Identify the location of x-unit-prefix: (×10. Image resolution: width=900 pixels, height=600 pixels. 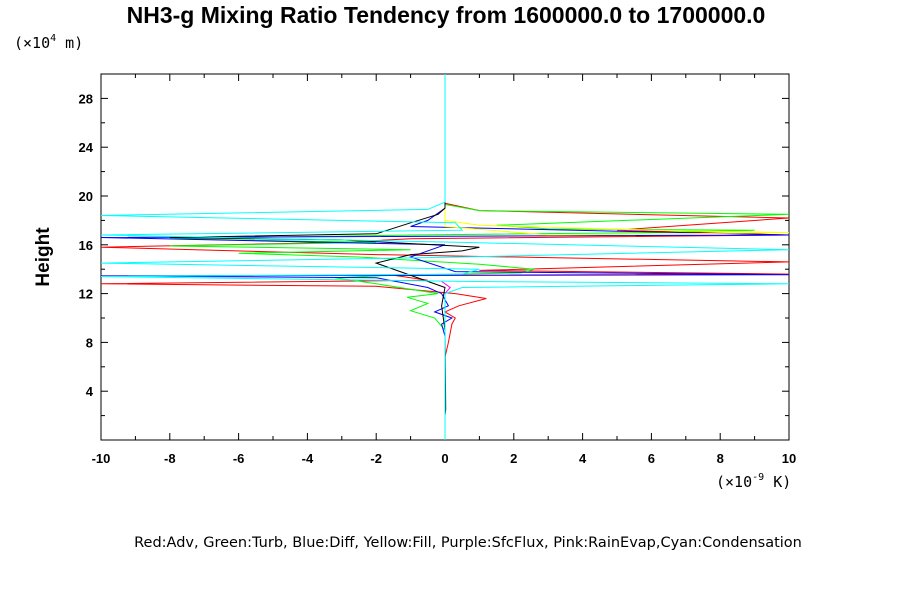
(734, 482).